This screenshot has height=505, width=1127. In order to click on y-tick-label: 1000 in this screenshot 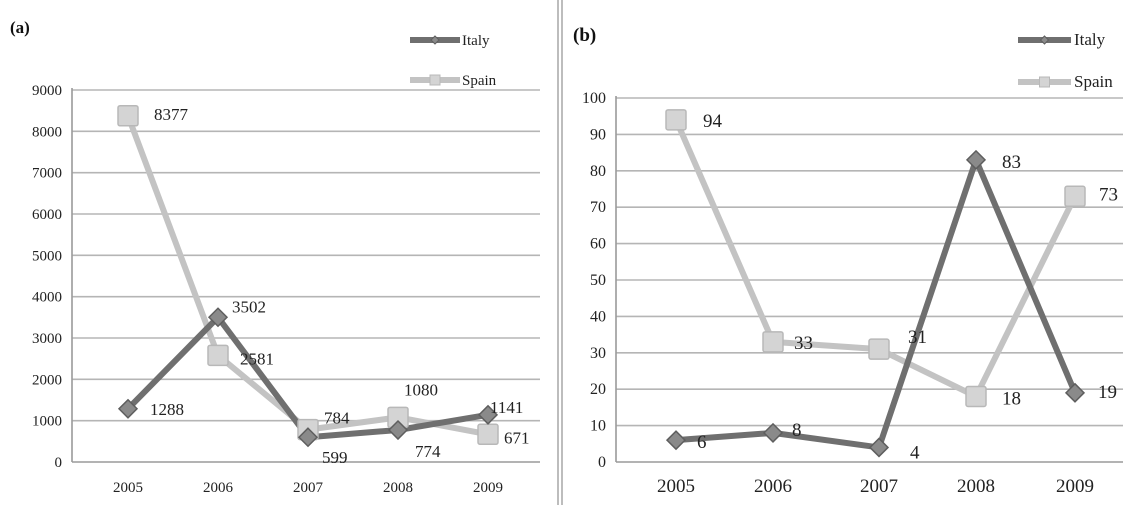, I will do `click(47, 422)`.